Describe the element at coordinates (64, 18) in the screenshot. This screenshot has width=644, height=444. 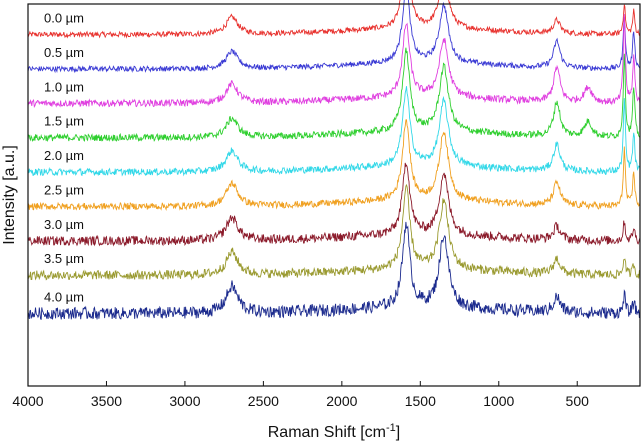
I see `series-label-1: 0.0 µm` at that location.